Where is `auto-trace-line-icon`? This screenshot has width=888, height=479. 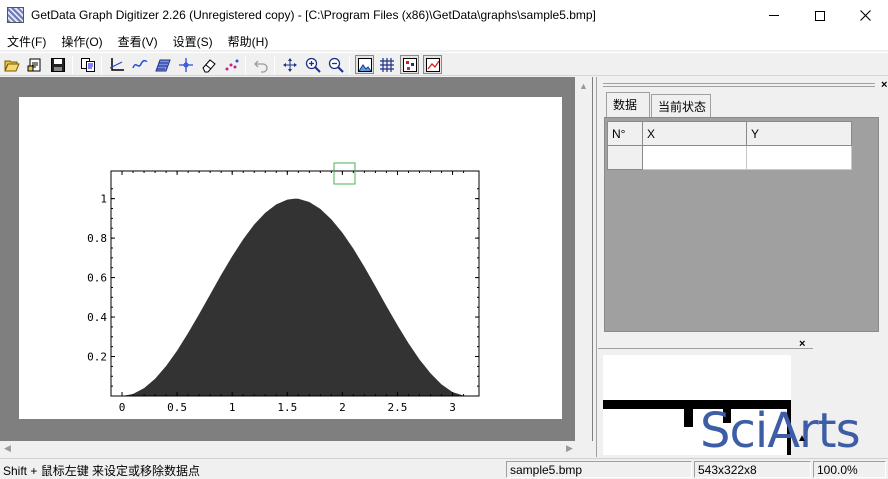
auto-trace-line-icon is located at coordinates (139, 63).